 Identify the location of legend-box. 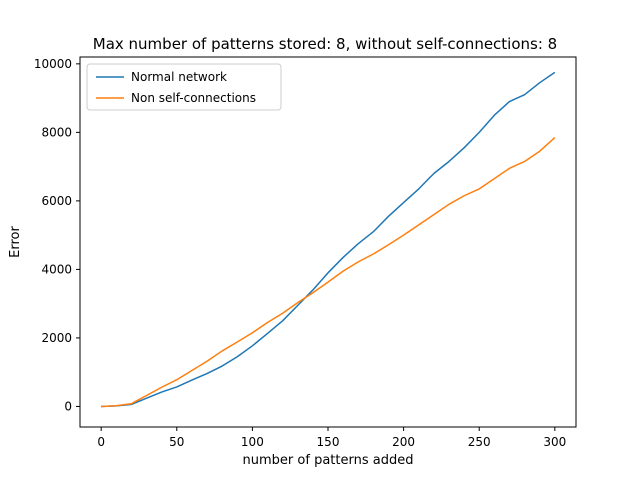
(184, 87).